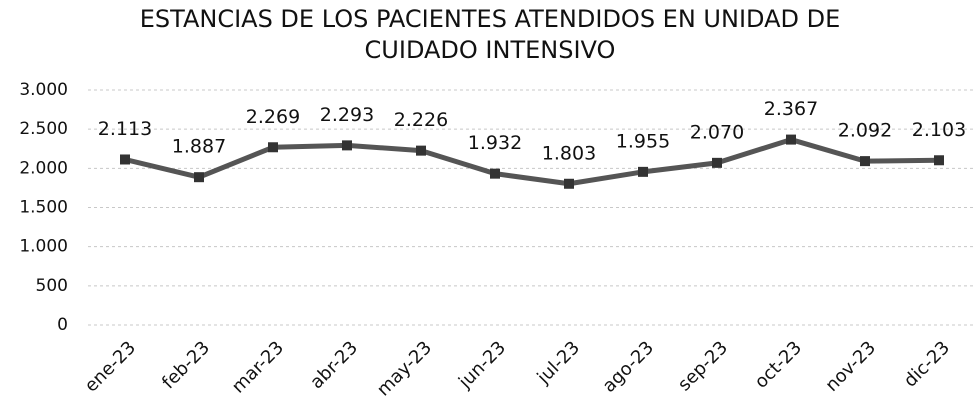 The width and height of the screenshot is (977, 405). Describe the element at coordinates (643, 141) in the screenshot. I see `data-label: 1.955` at that location.